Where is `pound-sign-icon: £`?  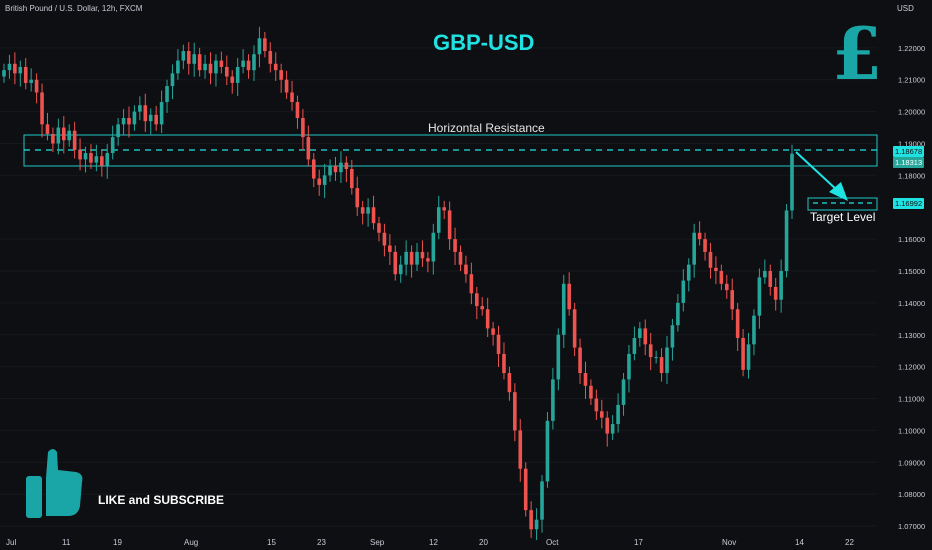
pound-sign-icon: £ is located at coordinates (857, 53).